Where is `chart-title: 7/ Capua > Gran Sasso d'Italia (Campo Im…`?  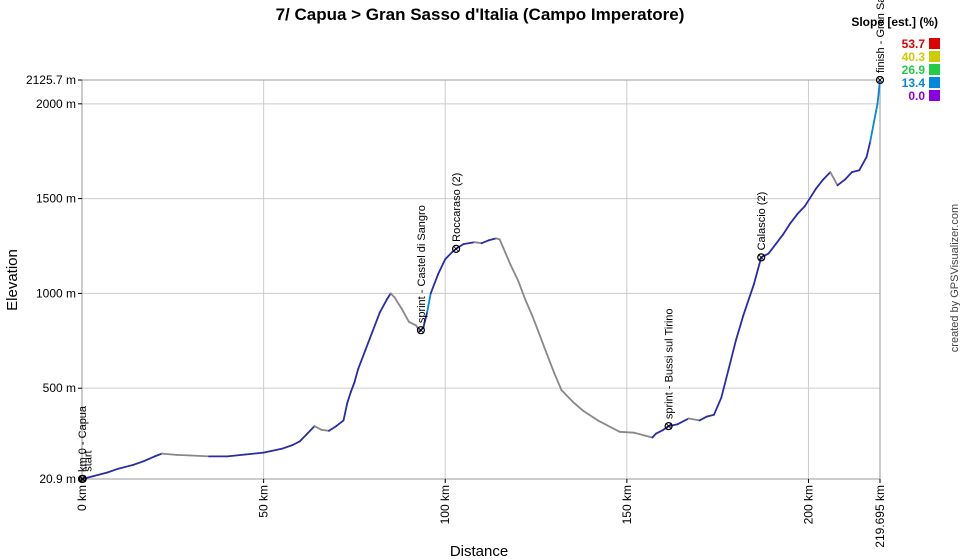
chart-title: 7/ Capua > Gran Sasso d'Italia (Campo Im… is located at coordinates (480, 14).